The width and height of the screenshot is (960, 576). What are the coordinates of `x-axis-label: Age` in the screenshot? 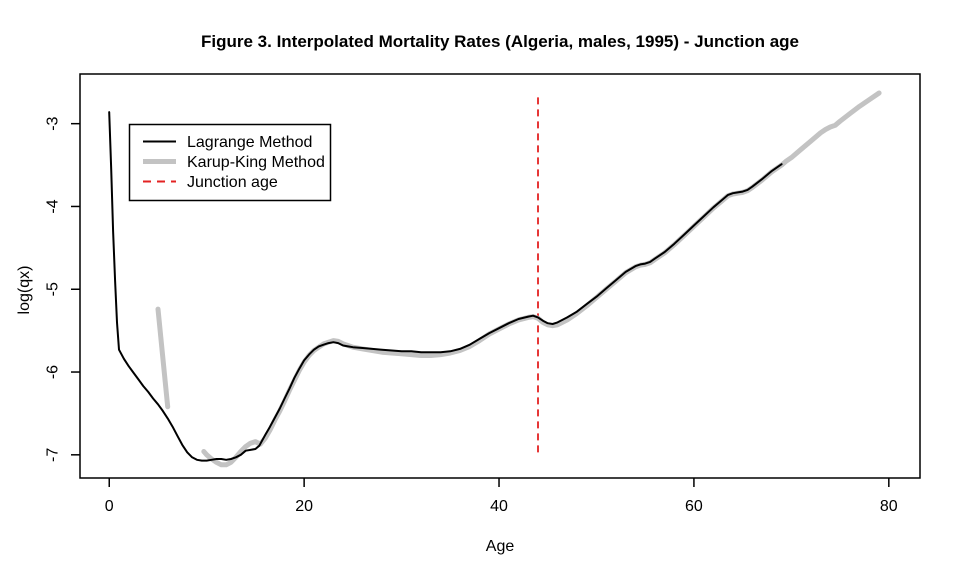 It's located at (500, 546).